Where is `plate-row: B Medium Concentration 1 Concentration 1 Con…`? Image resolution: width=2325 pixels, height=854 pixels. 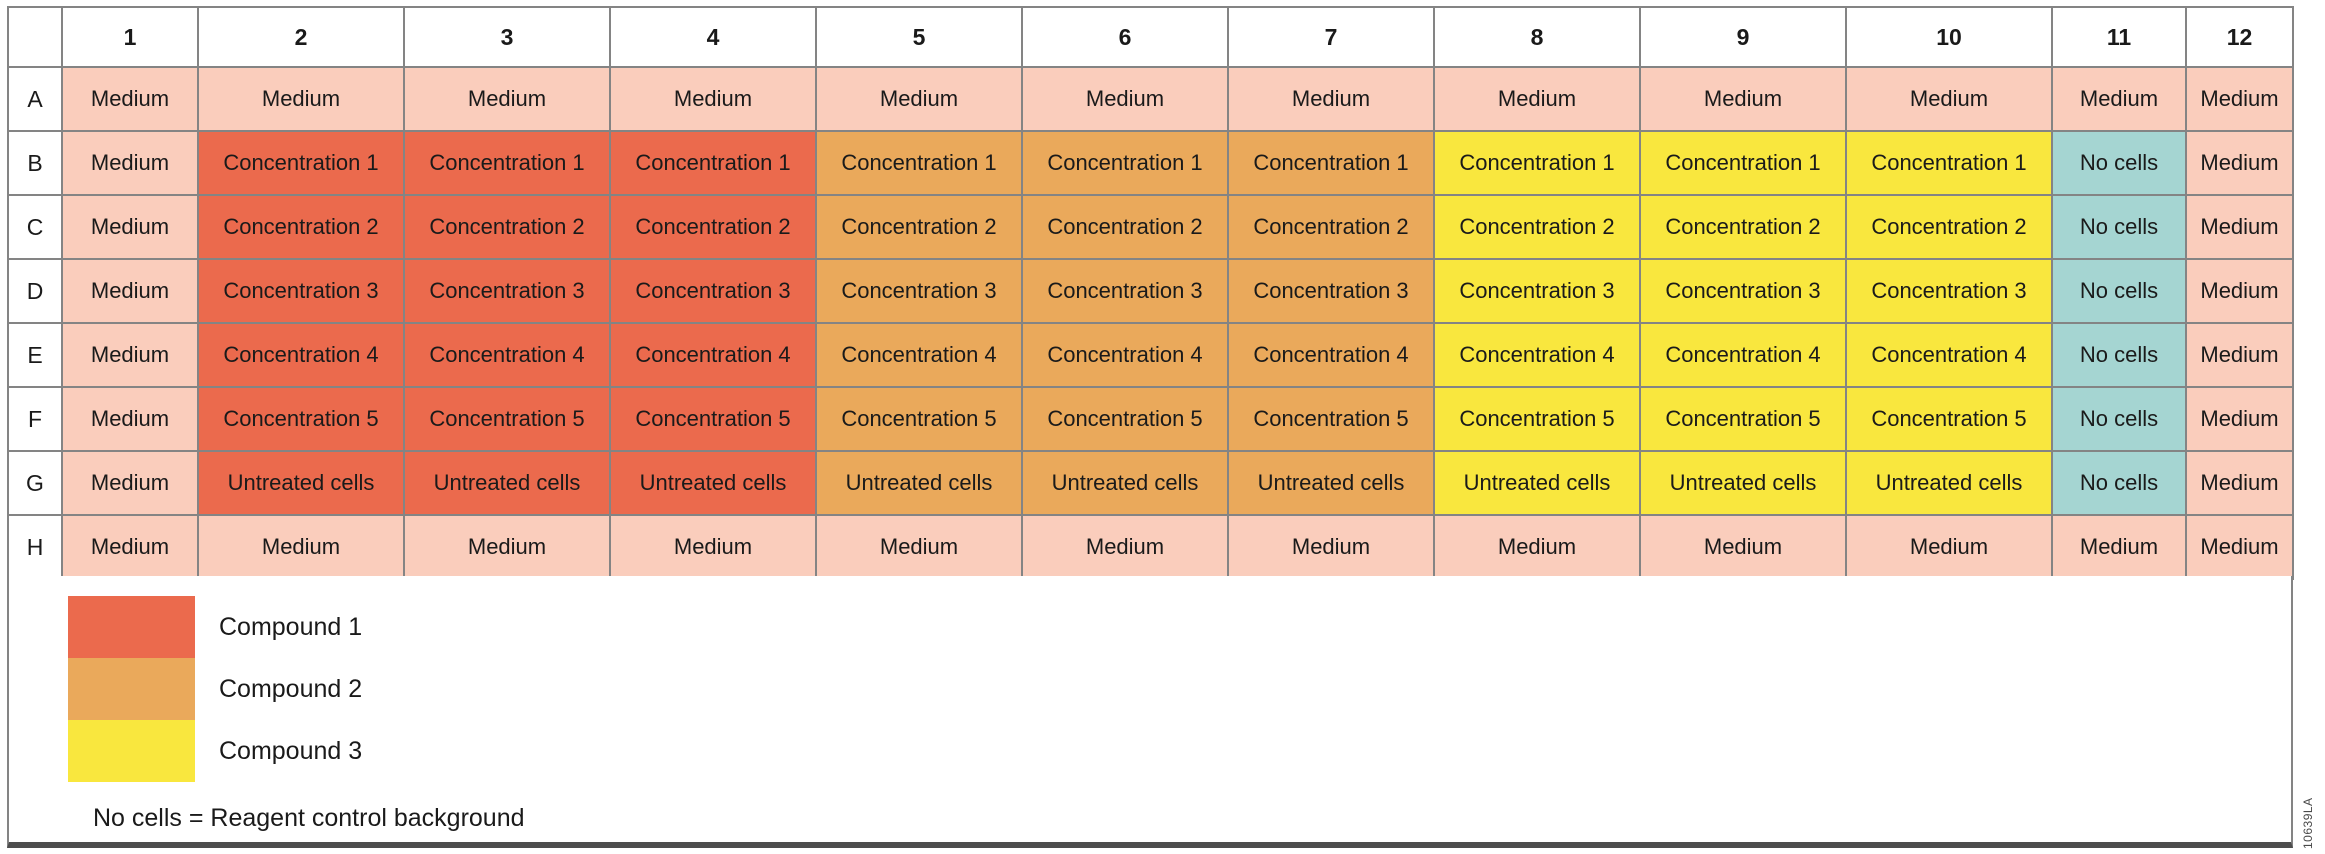
plate-row: B Medium Concentration 1 Concentration 1 Con… is located at coordinates (1150, 163).